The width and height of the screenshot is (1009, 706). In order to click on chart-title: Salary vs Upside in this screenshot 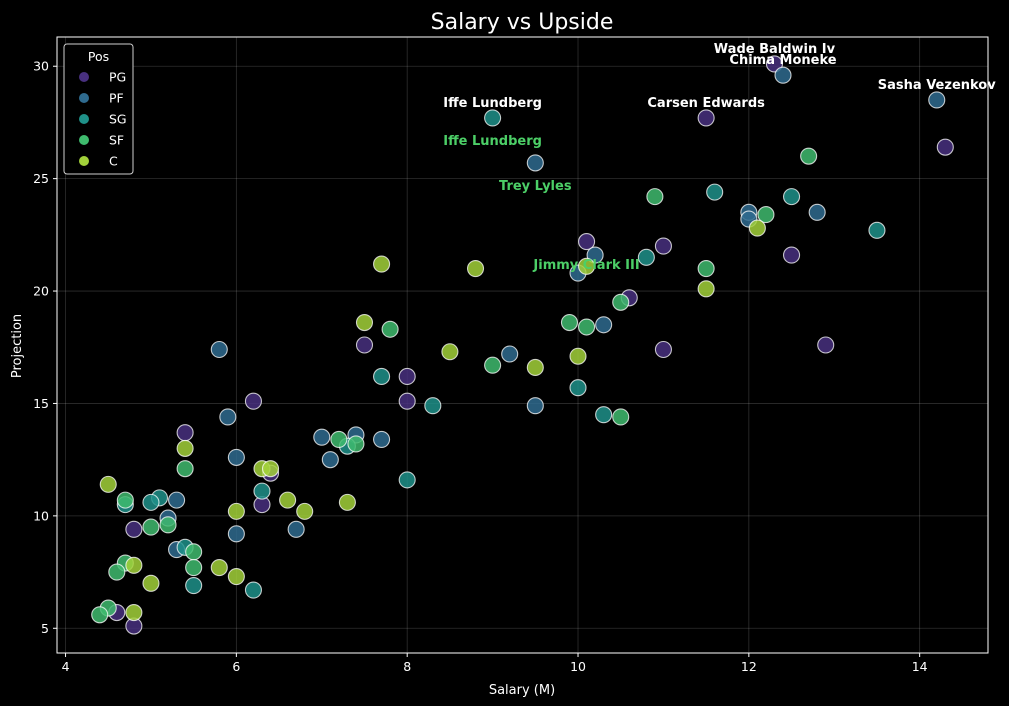, I will do `click(522, 22)`.